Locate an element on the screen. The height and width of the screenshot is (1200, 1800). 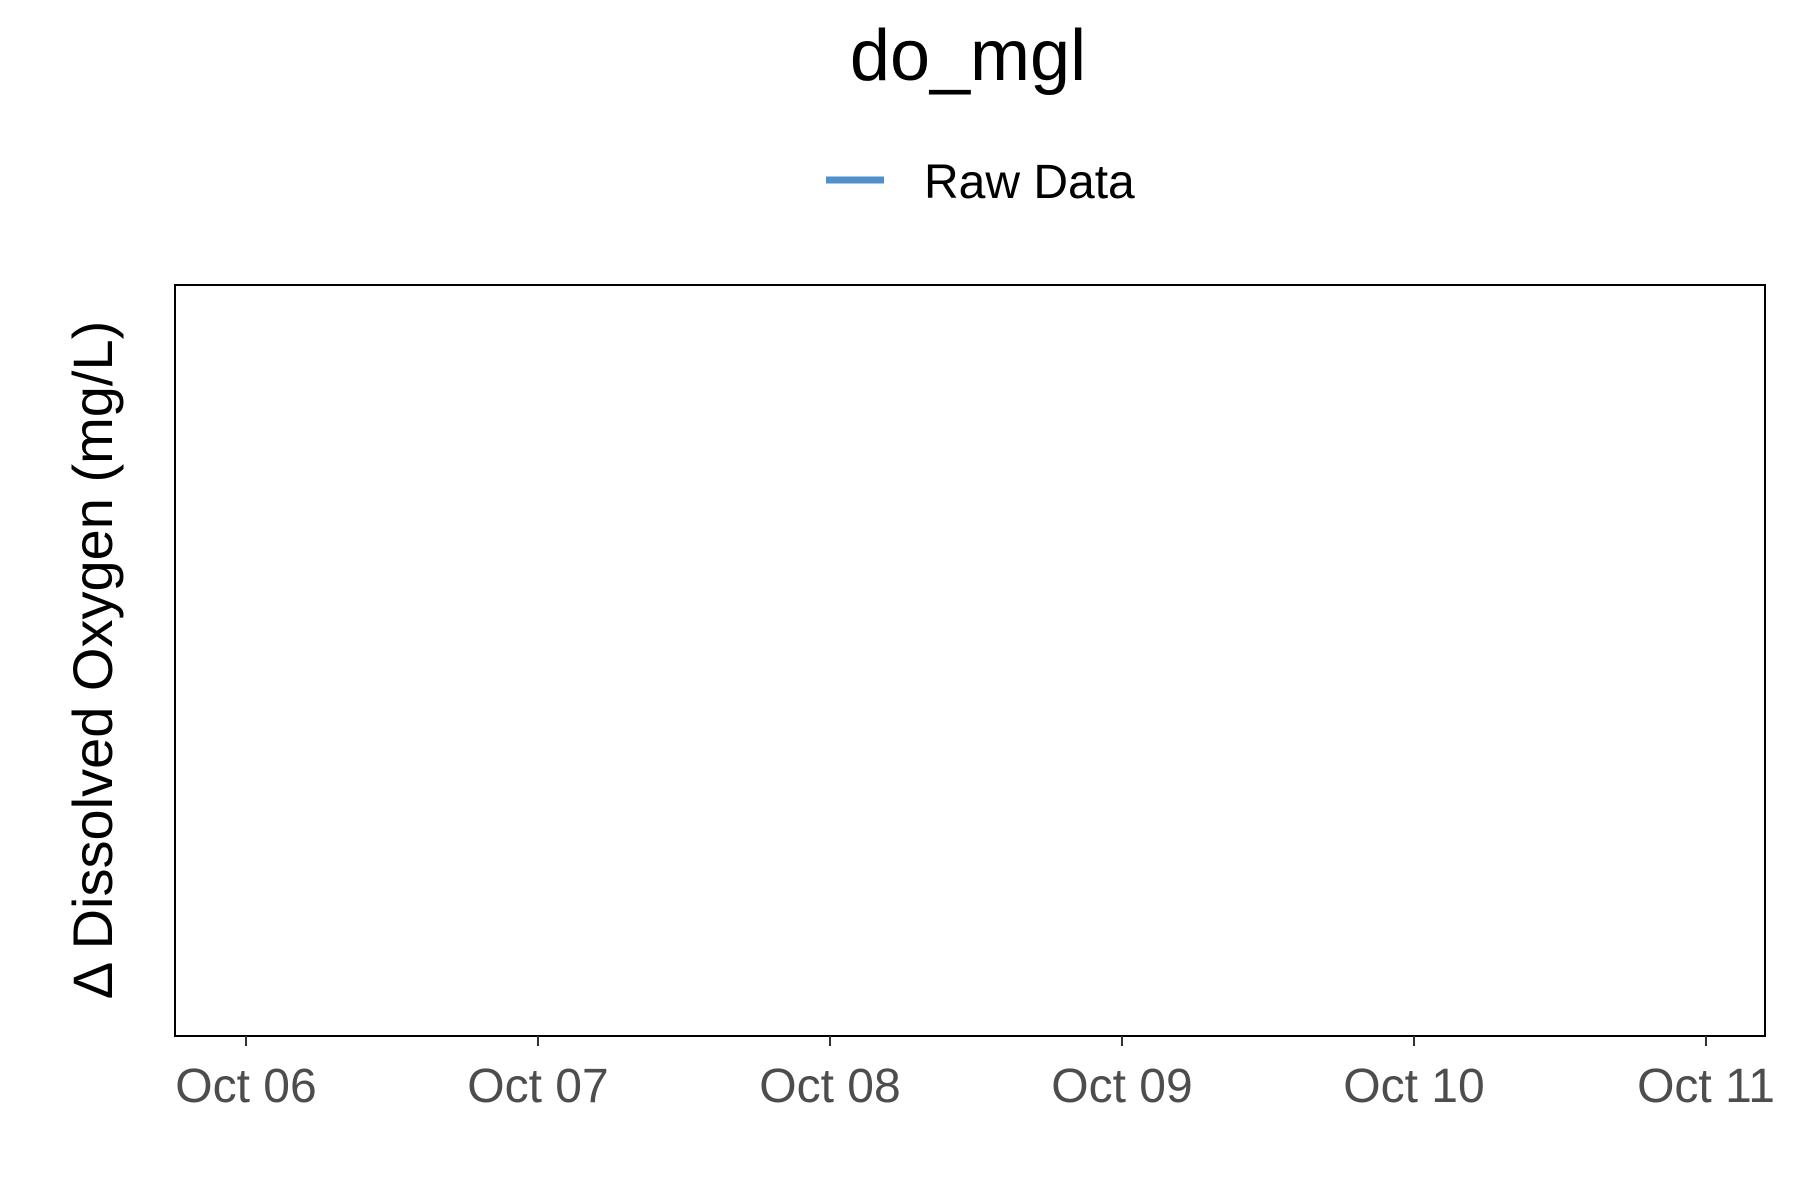
x-tick-label: Oct 10 is located at coordinates (1413, 1086).